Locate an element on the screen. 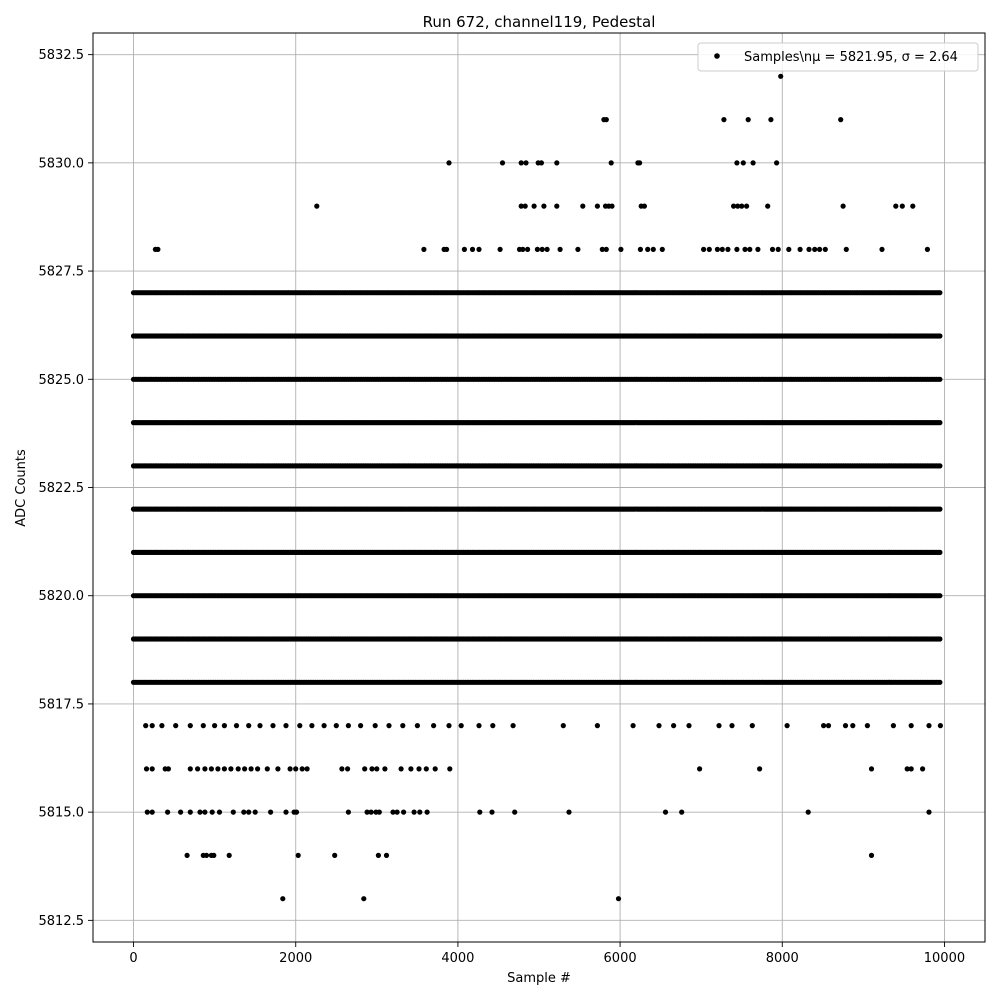 The height and width of the screenshot is (1004, 1000). legend: Samples\nμ = 5821.95, σ = 2.64 is located at coordinates (838, 57).